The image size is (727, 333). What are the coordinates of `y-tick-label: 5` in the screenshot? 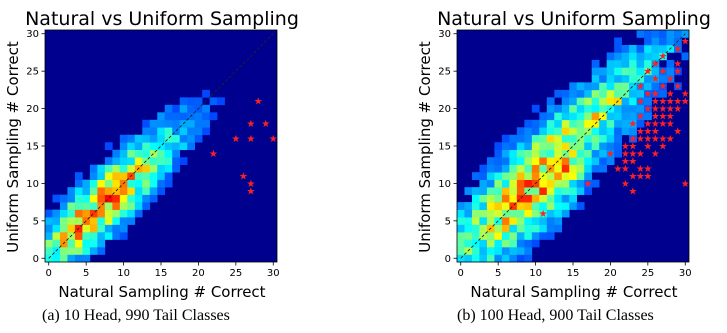 It's located at (36, 221).